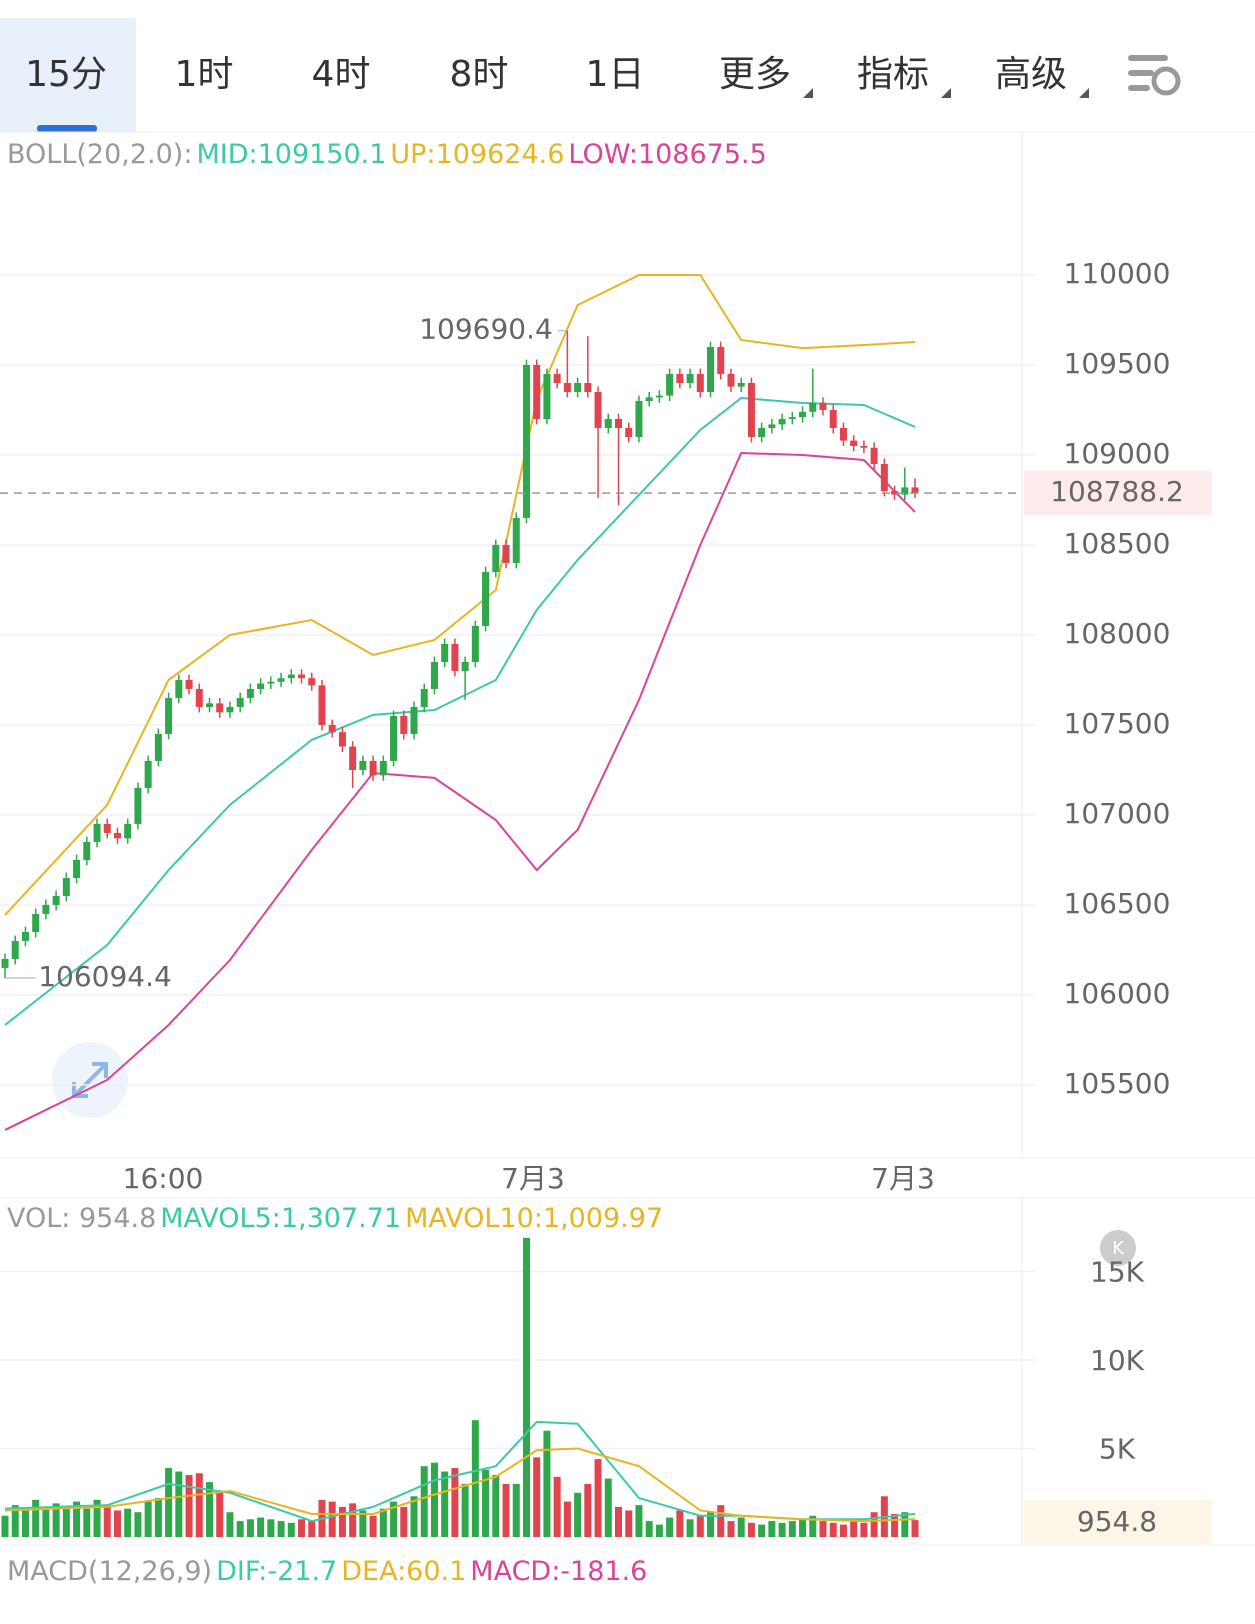 This screenshot has width=1255, height=1624. What do you see at coordinates (558, 1571) in the screenshot?
I see `legend-item: MACD:-181.6` at bounding box center [558, 1571].